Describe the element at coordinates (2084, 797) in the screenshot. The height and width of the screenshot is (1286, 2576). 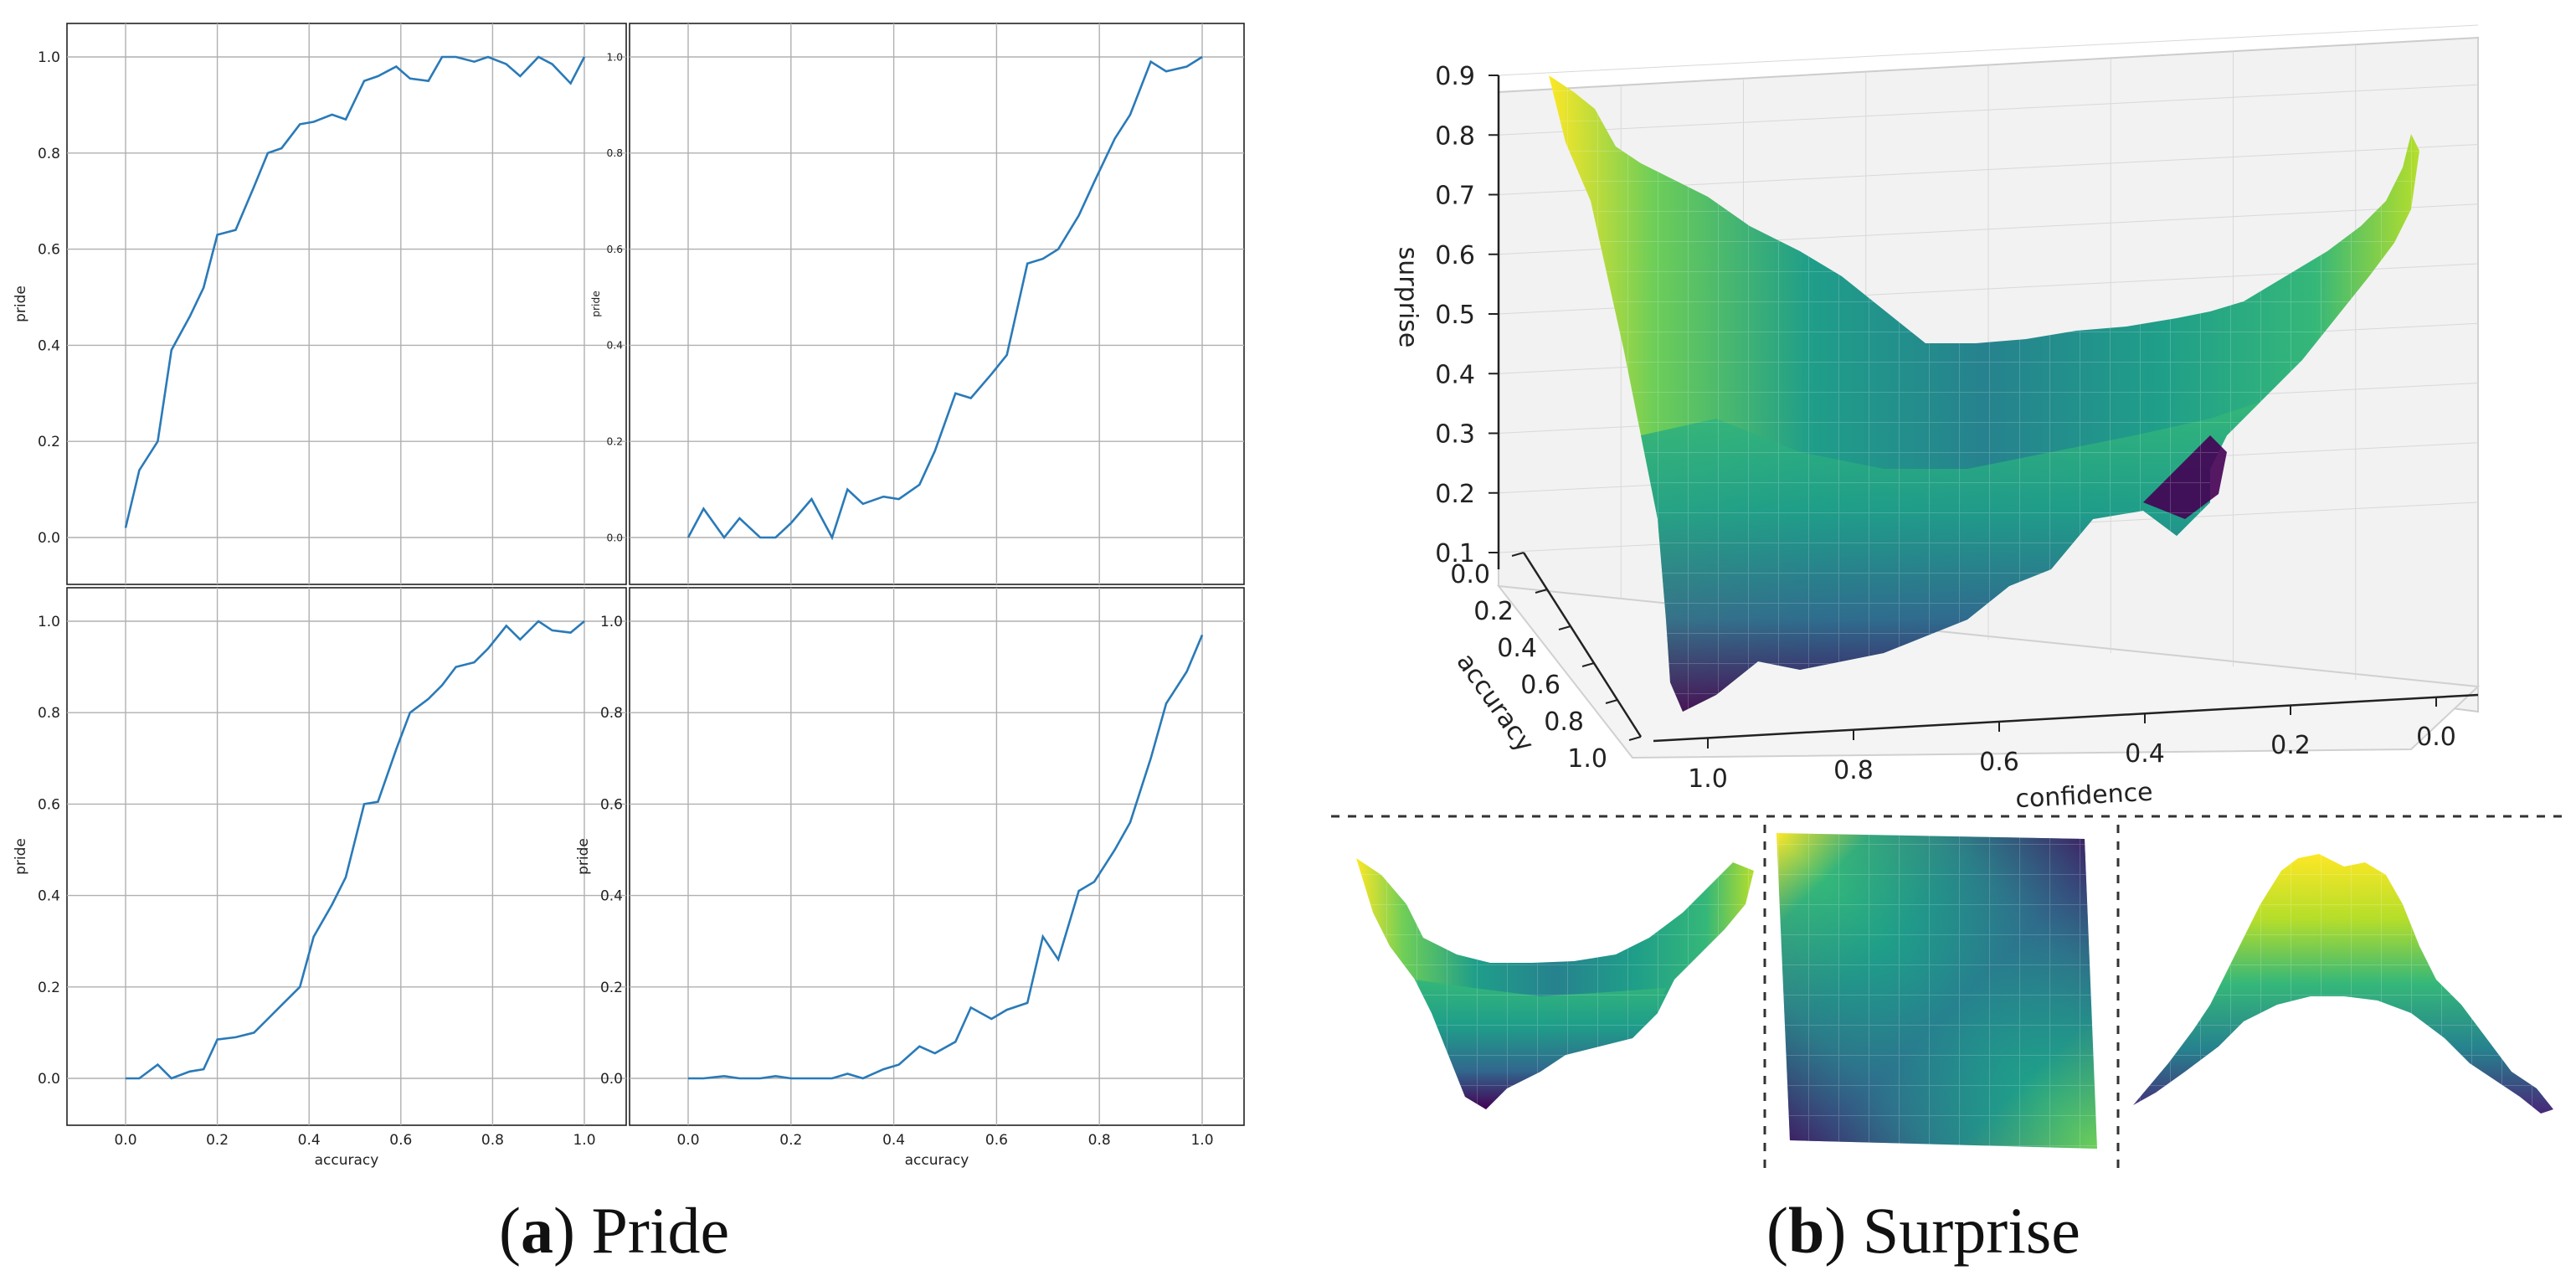
I see `x-axis-label: confidence` at that location.